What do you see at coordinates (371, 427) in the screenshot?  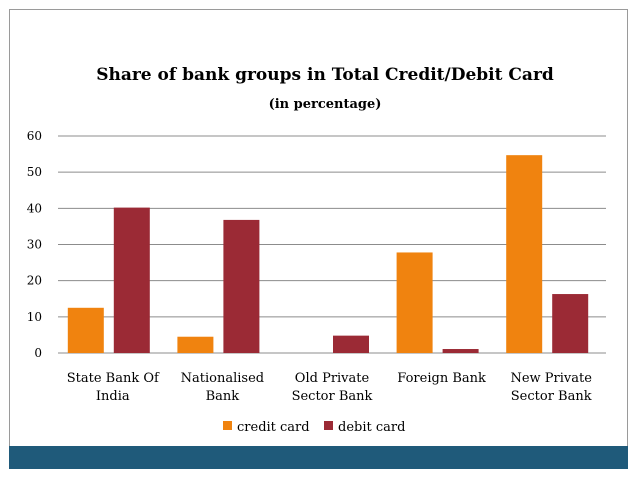 I see `legend-label: debit card` at bounding box center [371, 427].